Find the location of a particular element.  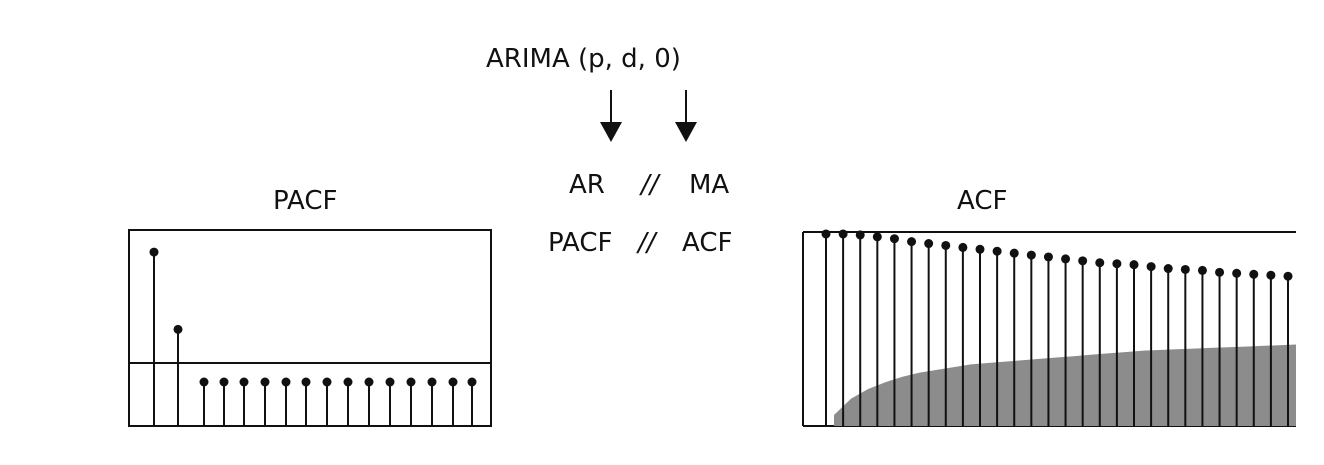

arrow-q-to-ma is located at coordinates (686, 116).